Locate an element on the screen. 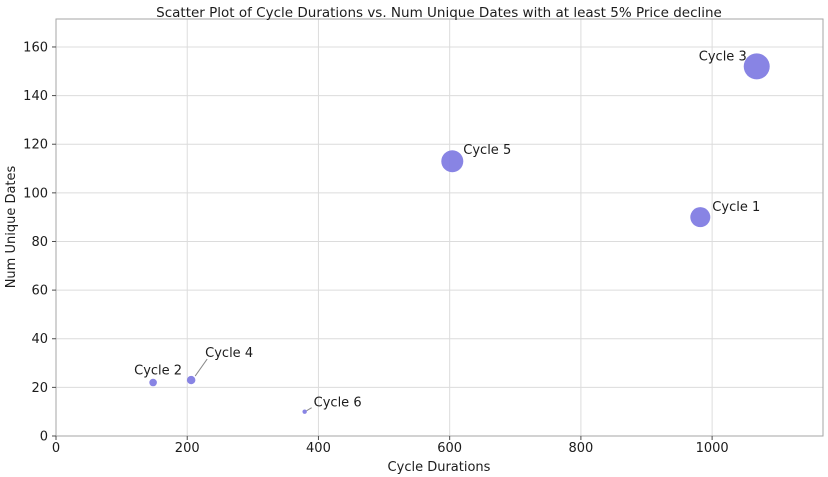 Image resolution: width=828 pixels, height=477 pixels. y-tick-label: 0 is located at coordinates (44, 437).